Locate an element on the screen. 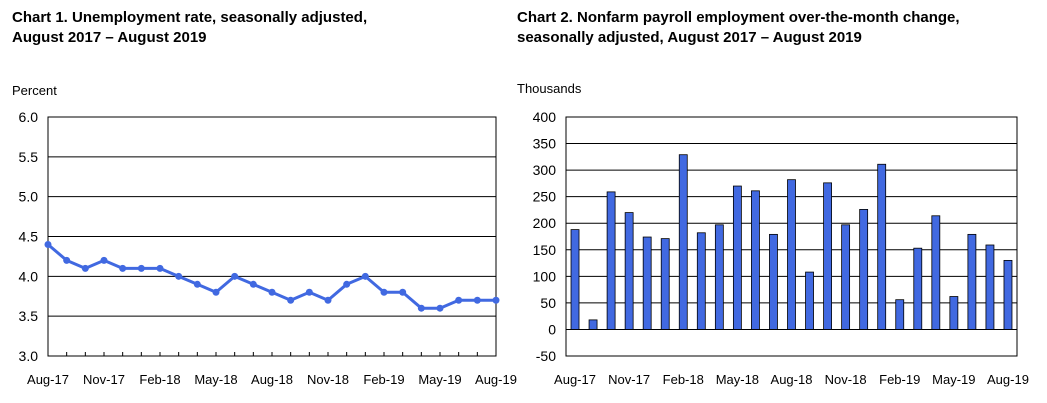  y-tick-label: -50 is located at coordinates (546, 356).